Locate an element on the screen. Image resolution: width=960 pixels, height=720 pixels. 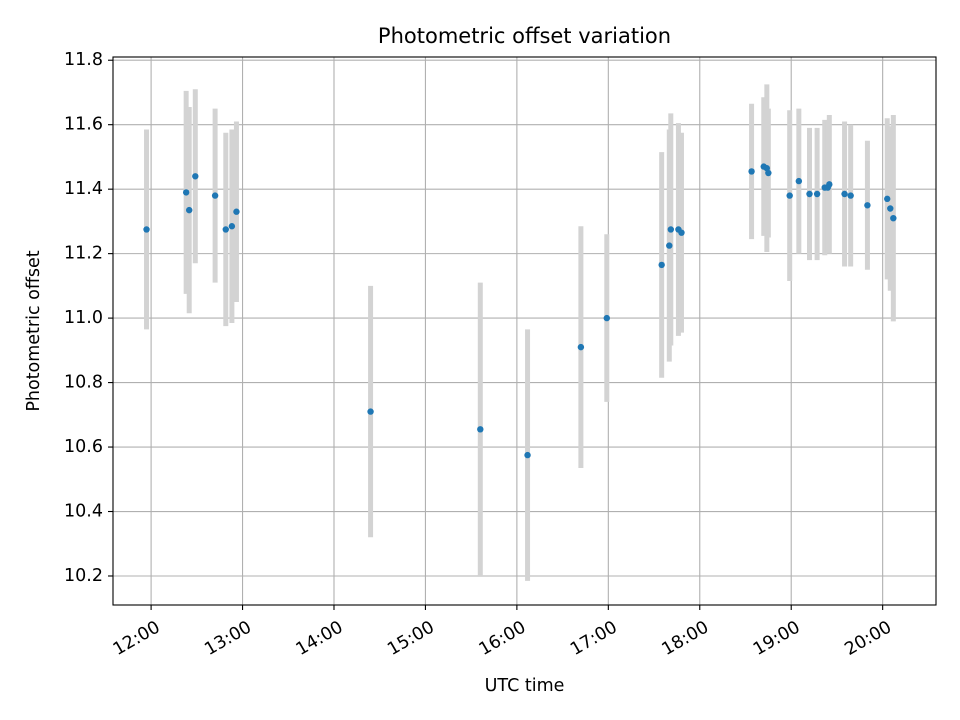
y-axis-ticks: 10.2 10.4 10.6 10.8 11.0 11.2 11.4 11.6 11.8 is located at coordinates (88, 318).